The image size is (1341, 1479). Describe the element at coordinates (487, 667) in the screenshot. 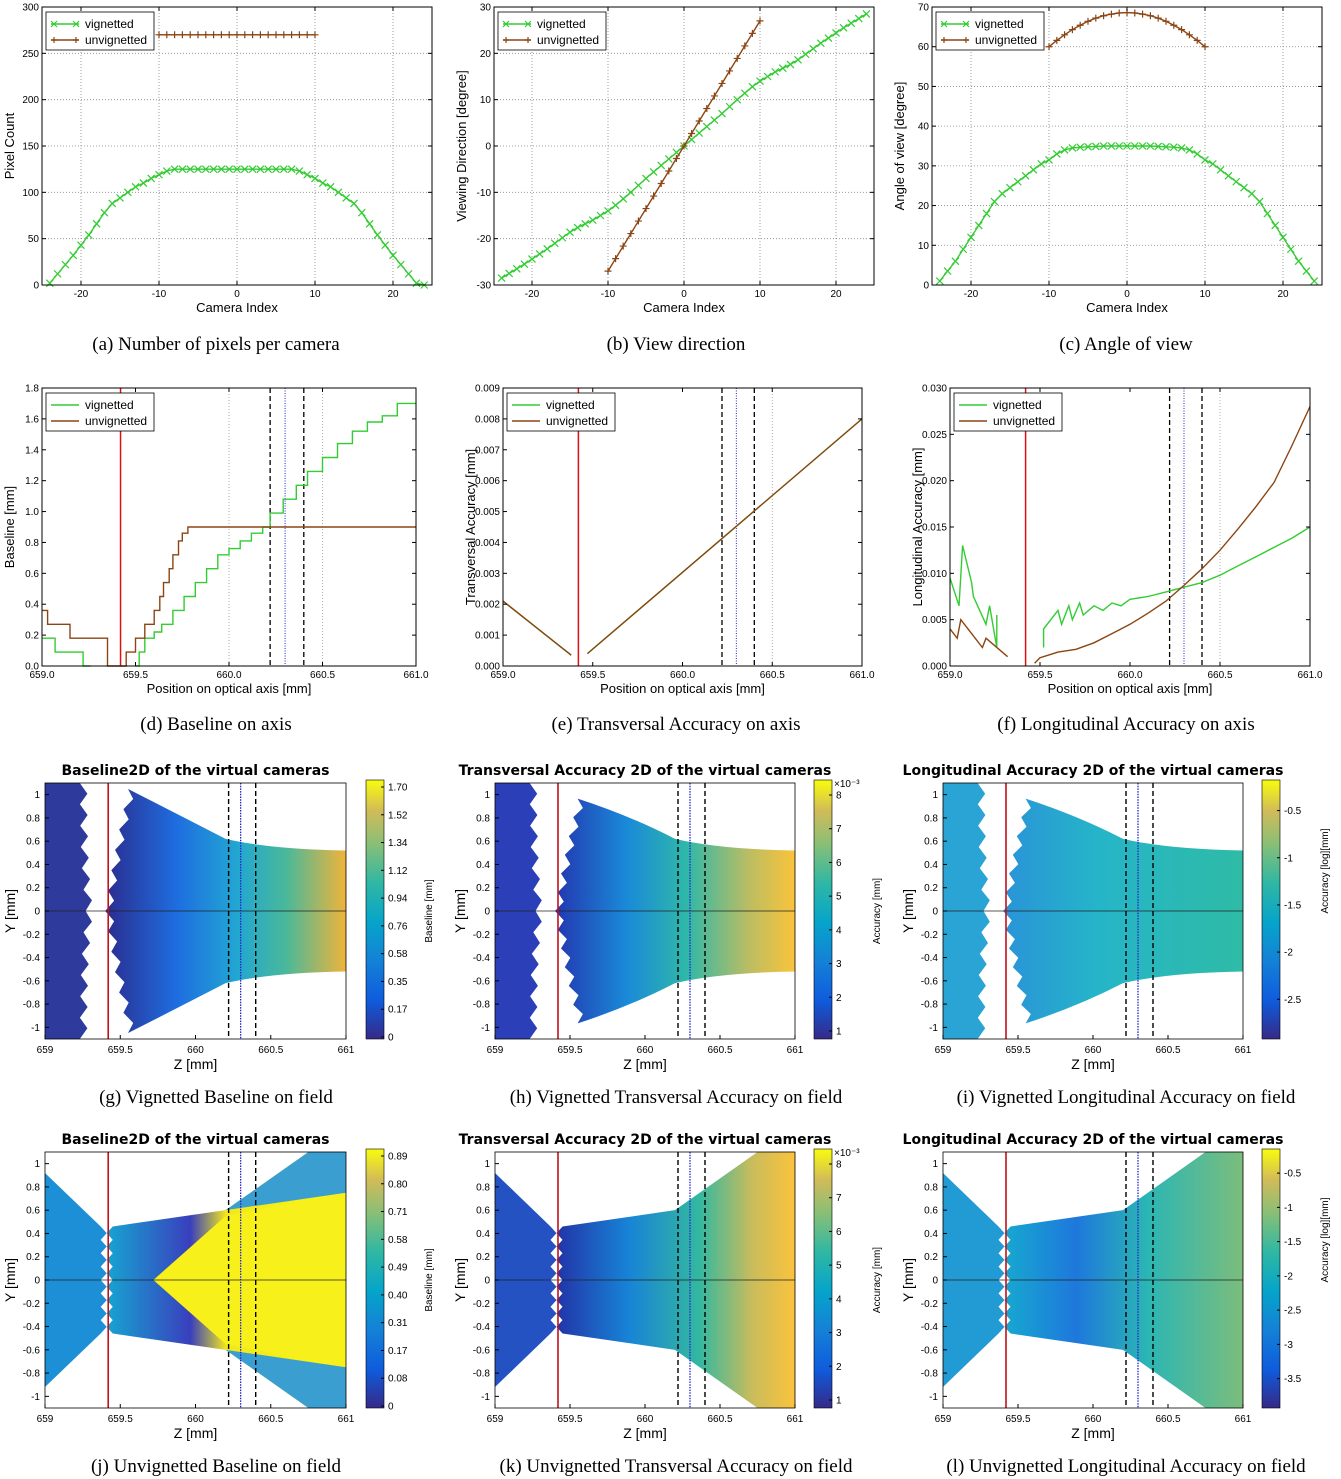

I see `y-tick-label: 0.000` at that location.